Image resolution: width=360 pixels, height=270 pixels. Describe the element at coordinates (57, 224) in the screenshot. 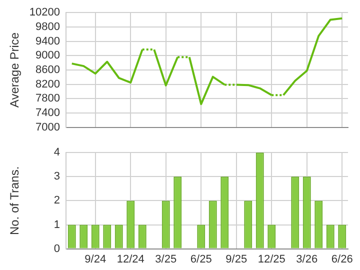

I see `y-tick-label: 1` at that location.